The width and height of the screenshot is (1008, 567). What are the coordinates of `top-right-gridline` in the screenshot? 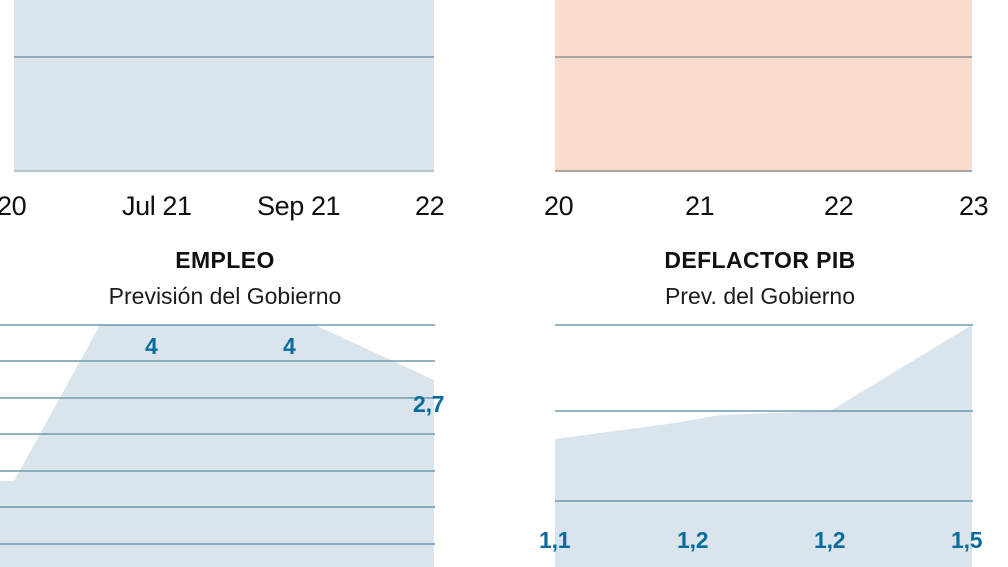 It's located at (763, 57).